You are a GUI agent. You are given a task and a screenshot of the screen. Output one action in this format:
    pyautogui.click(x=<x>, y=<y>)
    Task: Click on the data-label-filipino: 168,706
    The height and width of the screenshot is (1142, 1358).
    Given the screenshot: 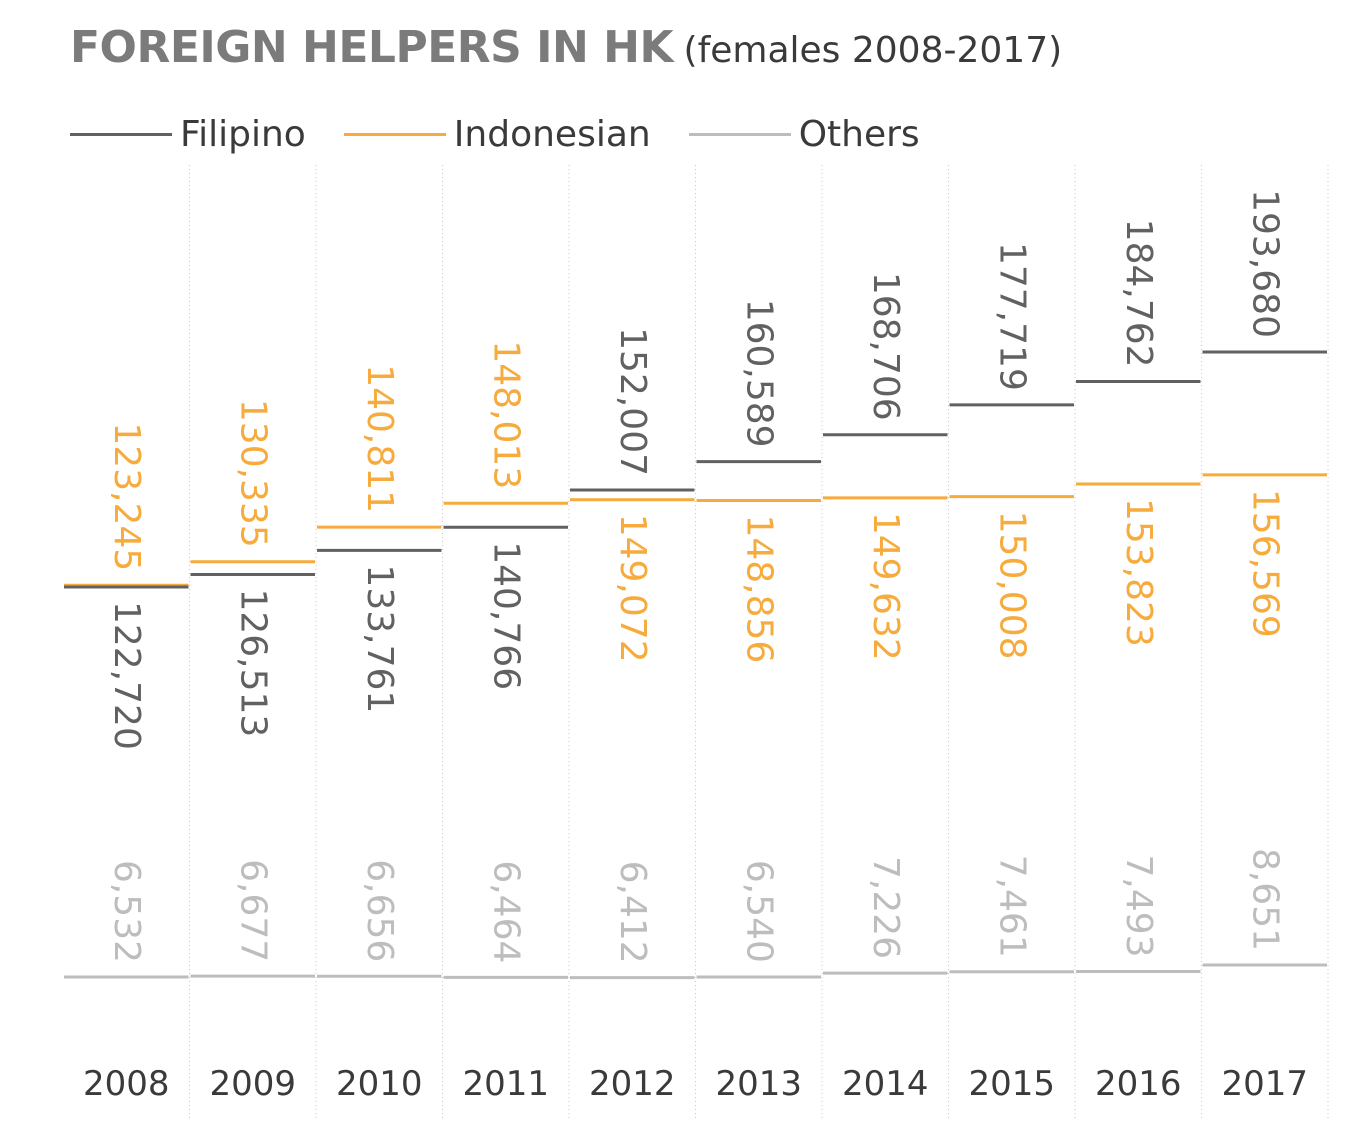 What is the action you would take?
    pyautogui.click(x=885, y=346)
    